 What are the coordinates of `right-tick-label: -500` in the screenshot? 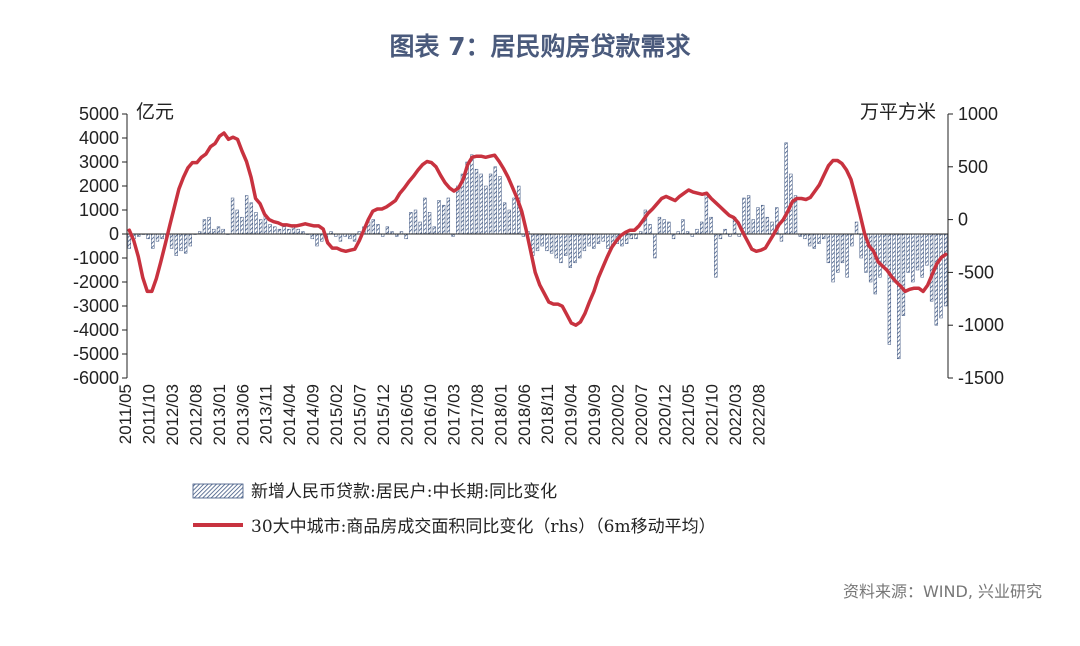 It's located at (976, 272).